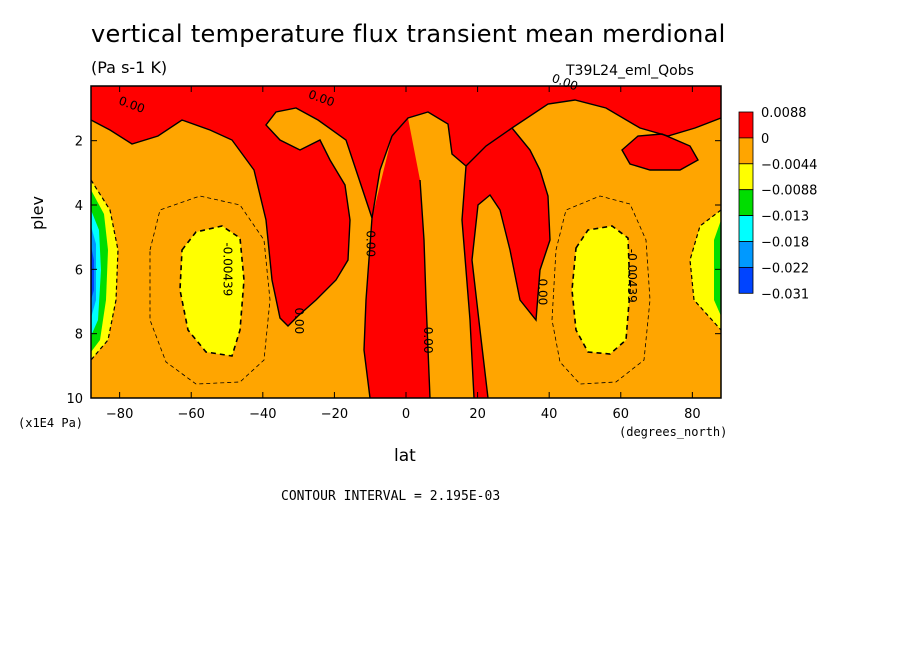  I want to click on x-tick-label: 80, so click(692, 414).